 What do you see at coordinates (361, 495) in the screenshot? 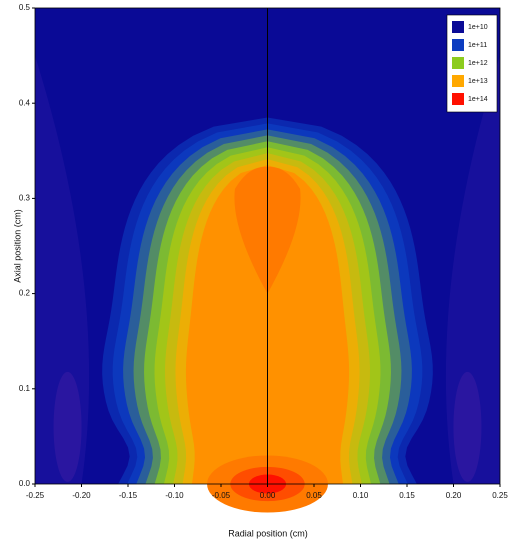
I see `x-tick-label: 0.10` at bounding box center [361, 495].